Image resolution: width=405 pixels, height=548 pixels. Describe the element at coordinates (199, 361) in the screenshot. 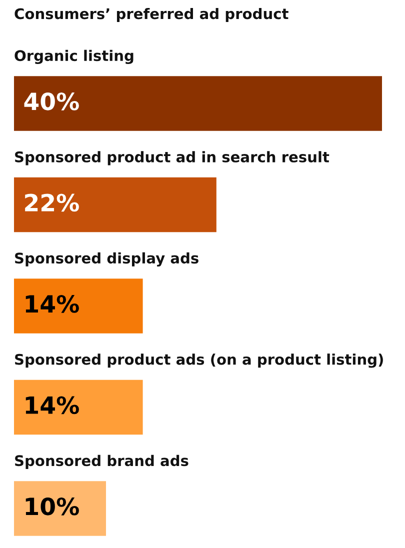

I see `y-tick-label: Sponsored product ads (on a product listing)` at that location.